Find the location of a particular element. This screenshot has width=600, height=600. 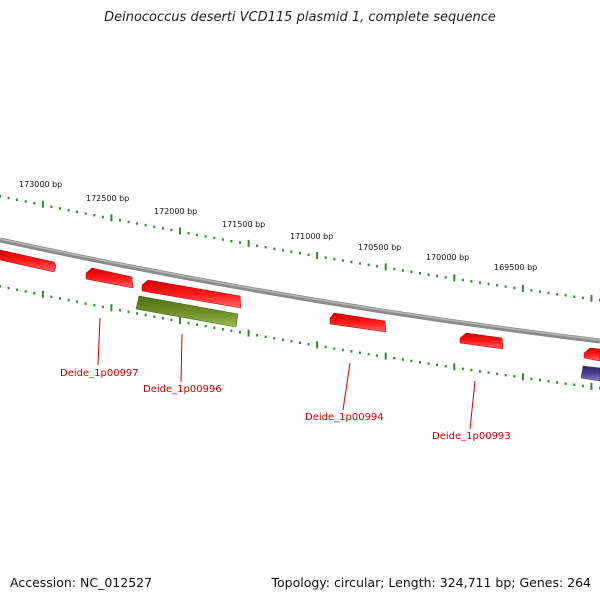

accession-text: Accession: NC_012527 is located at coordinates (81, 582).